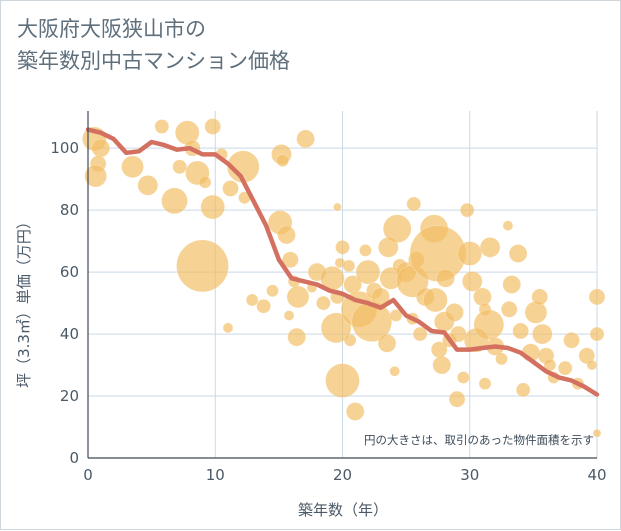  Describe the element at coordinates (88, 475) in the screenshot. I see `x-tick-label: 0` at that location.